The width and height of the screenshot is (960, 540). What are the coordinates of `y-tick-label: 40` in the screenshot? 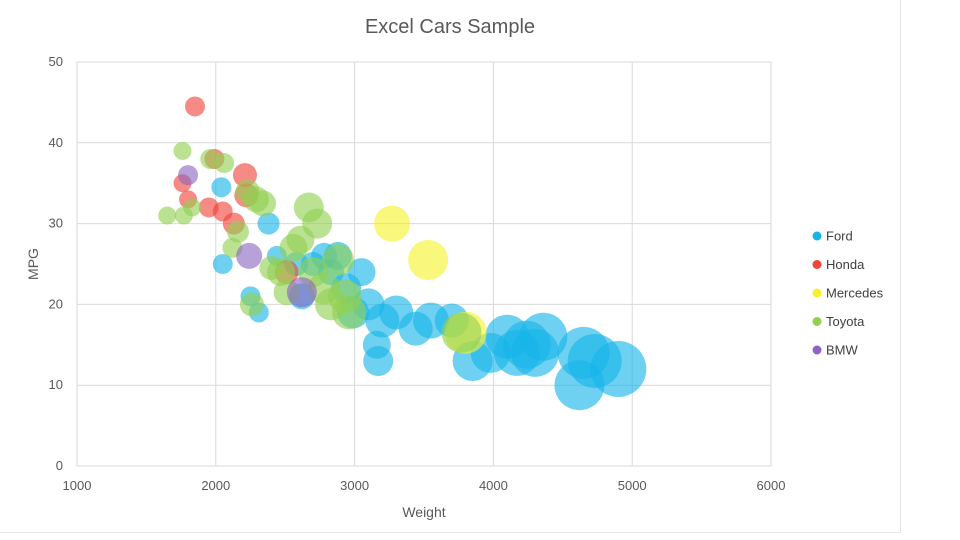 It's located at (56, 142).